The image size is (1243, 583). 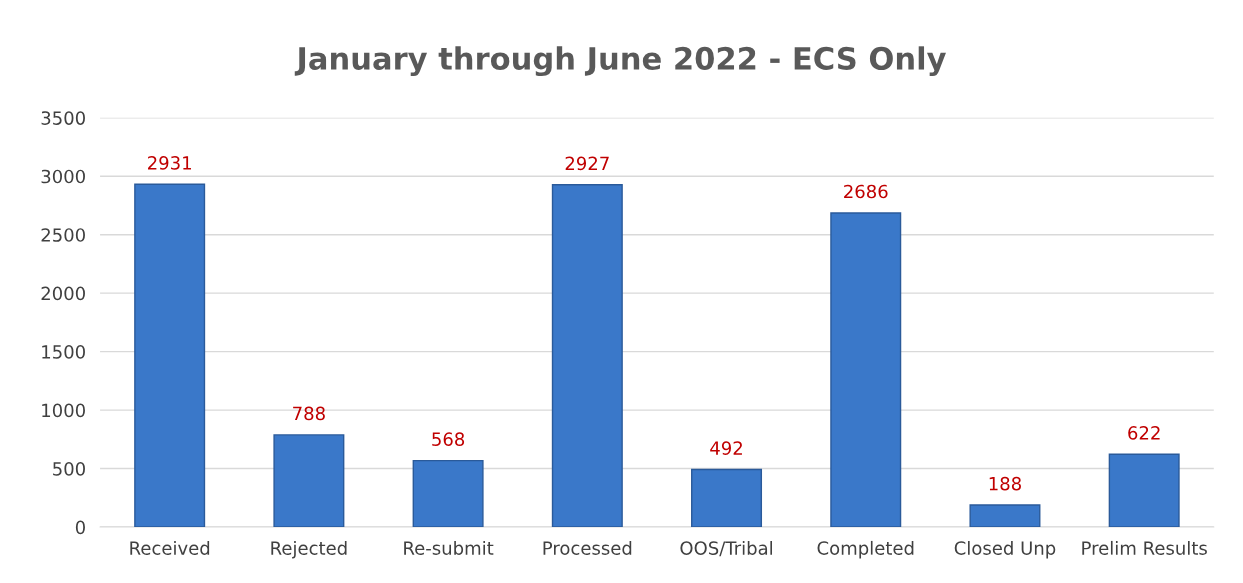 I want to click on chart-title: January through June 2022 - ECS Only, so click(x=620, y=61).